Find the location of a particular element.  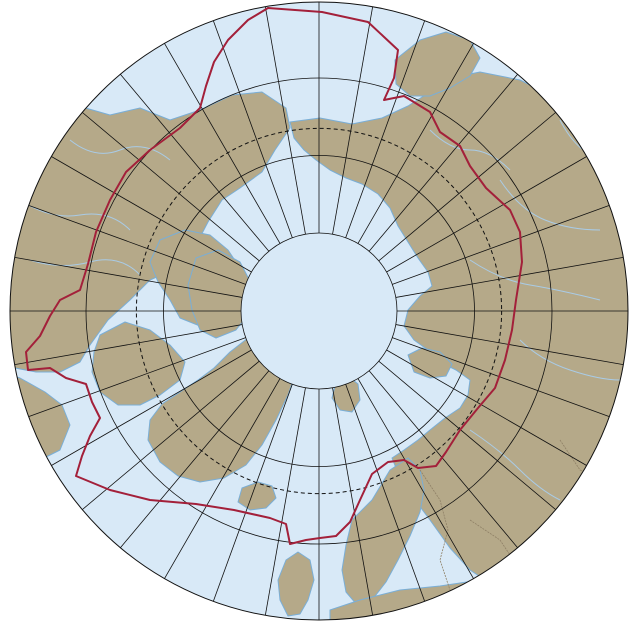

british-isles is located at coordinates (296, 584).